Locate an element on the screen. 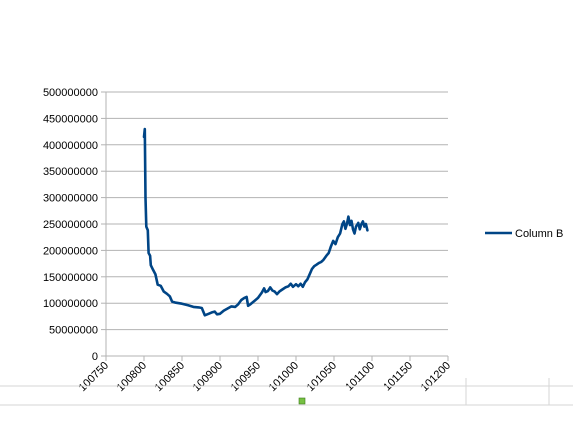  x-tick-label-6: 101050 is located at coordinates (322, 377).